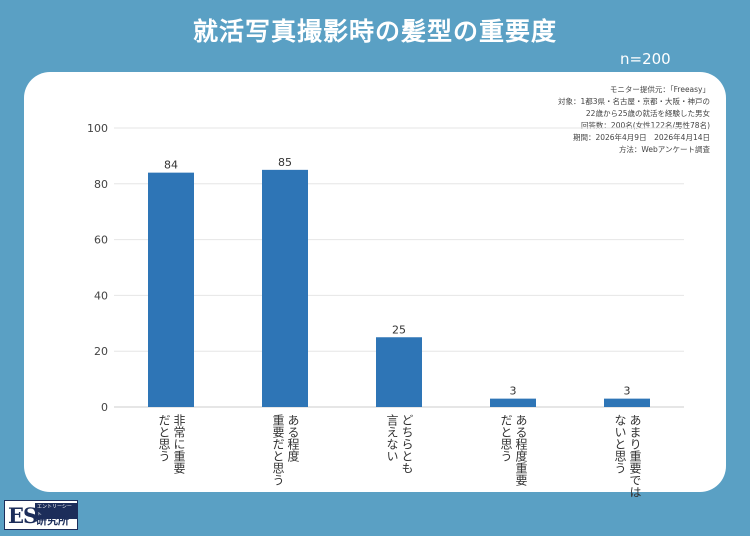  I want to click on logo-tagline: エントリーシート, so click(56, 511).